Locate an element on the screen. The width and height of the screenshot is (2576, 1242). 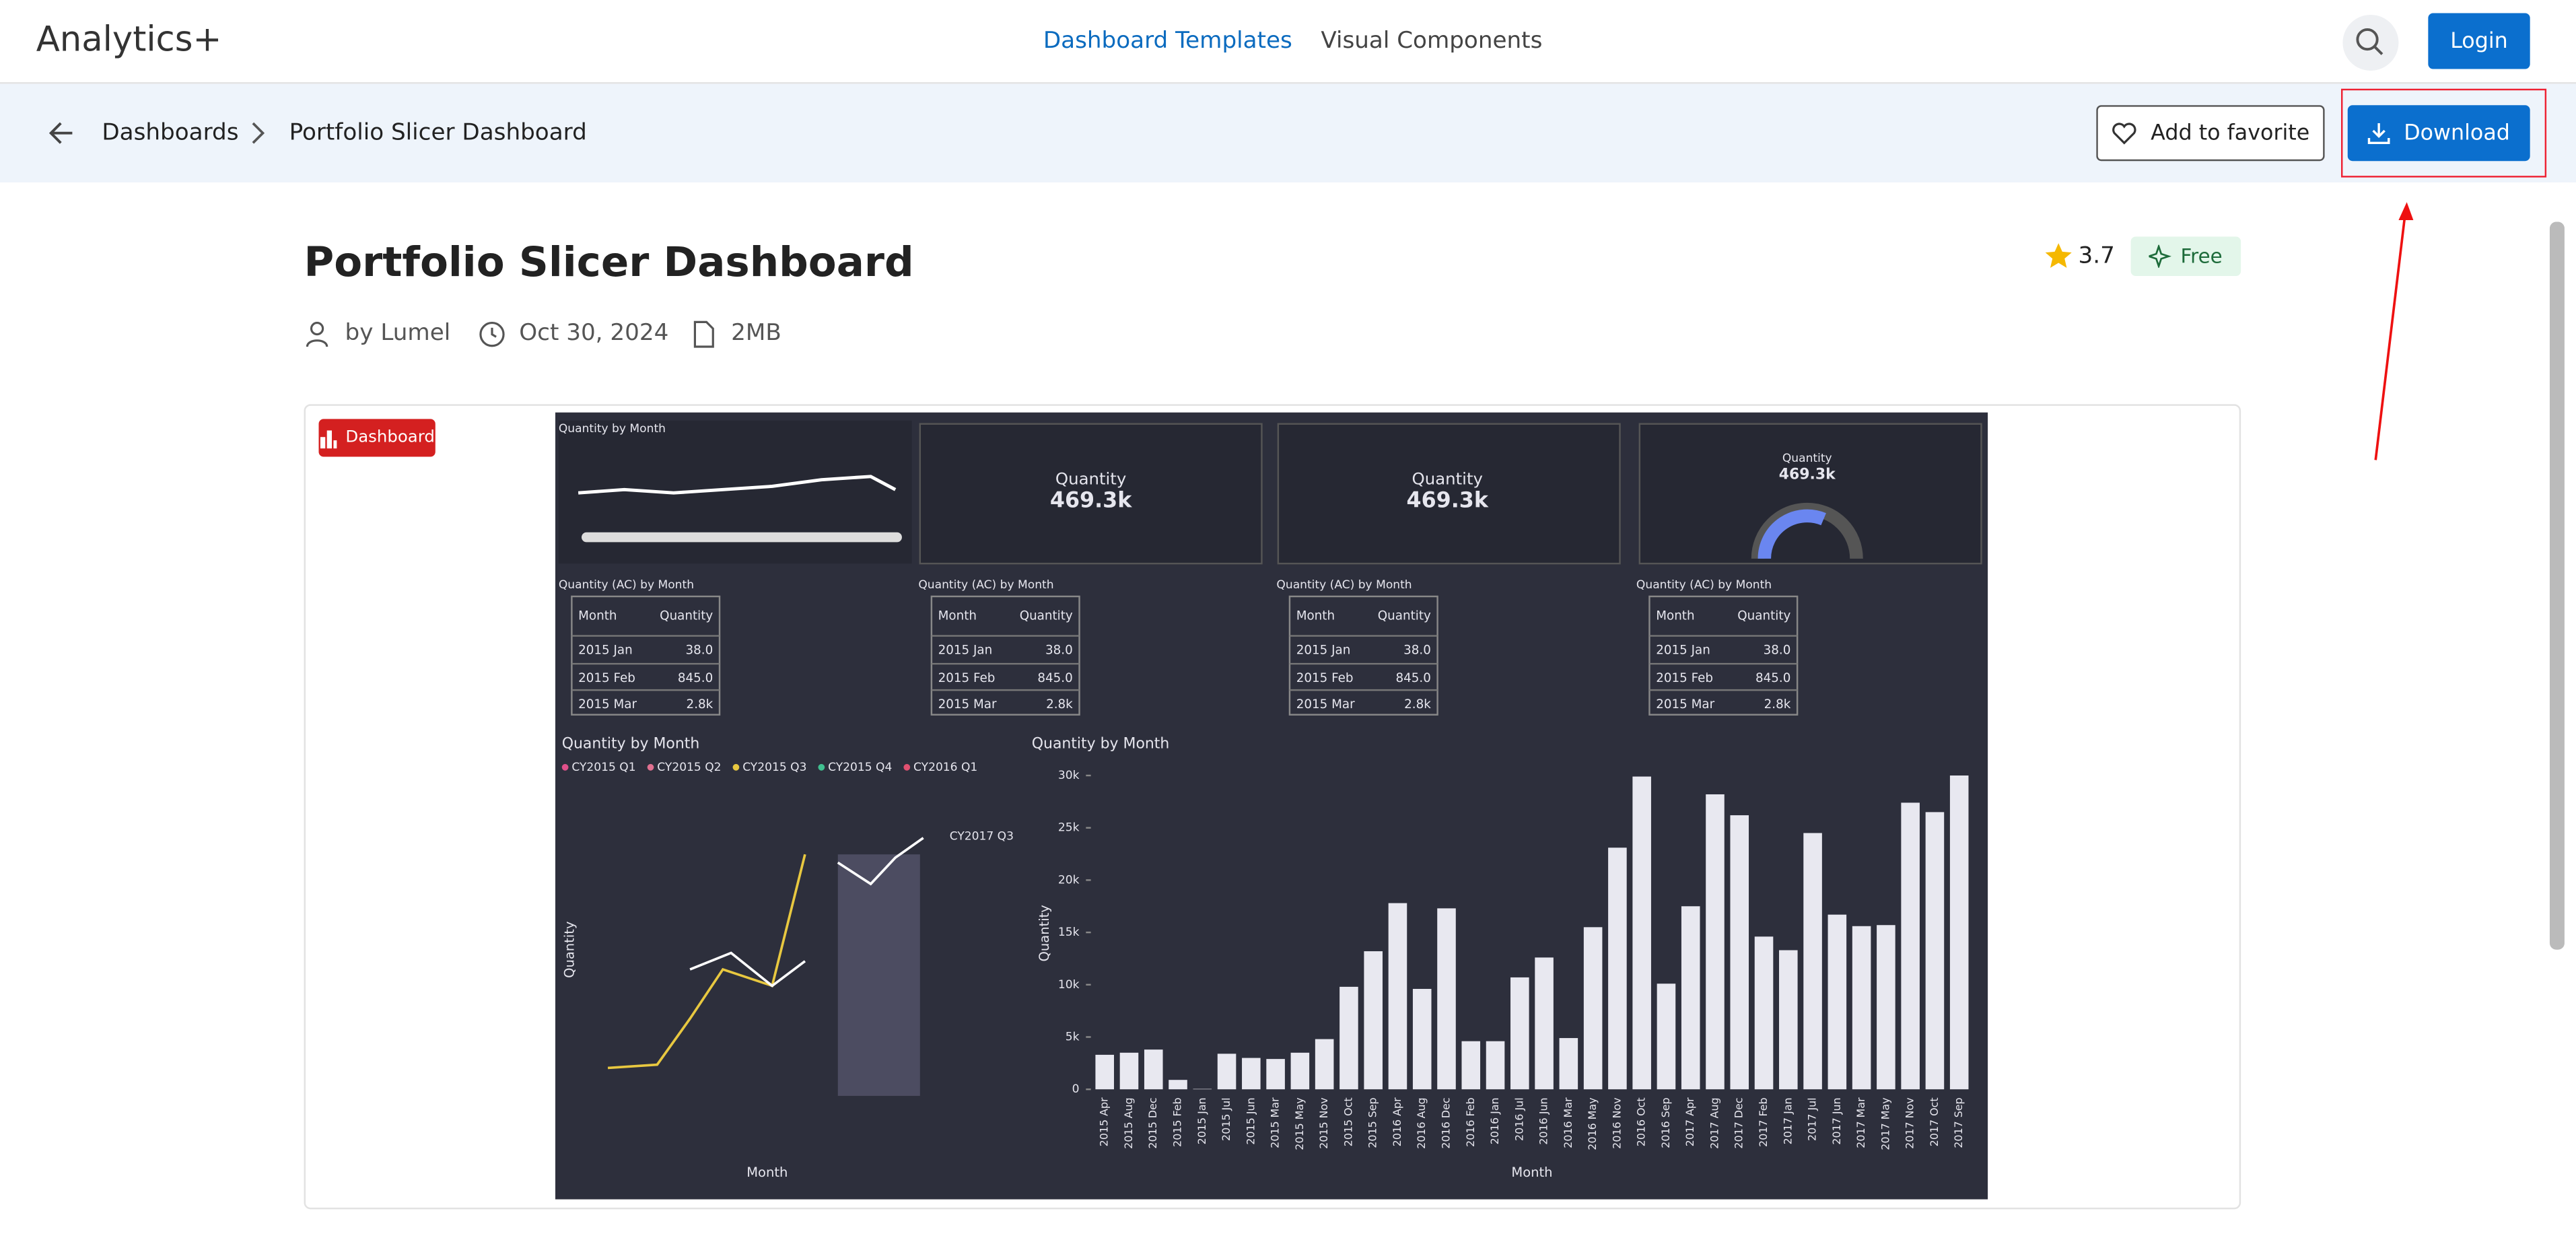
x-tick-label: 2017 Aug is located at coordinates (1714, 1122).